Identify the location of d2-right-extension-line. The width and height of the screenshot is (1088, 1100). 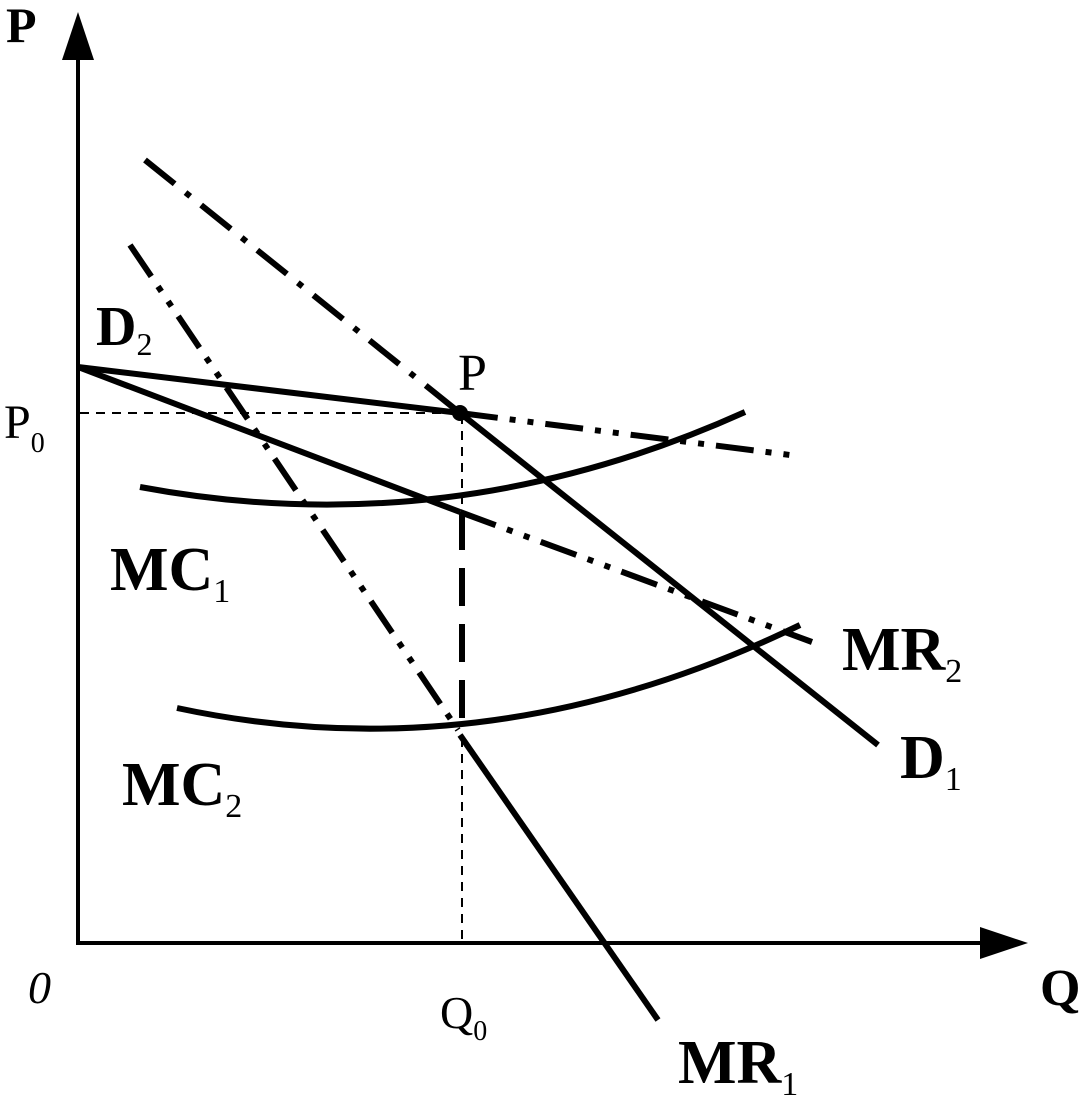
(625, 434).